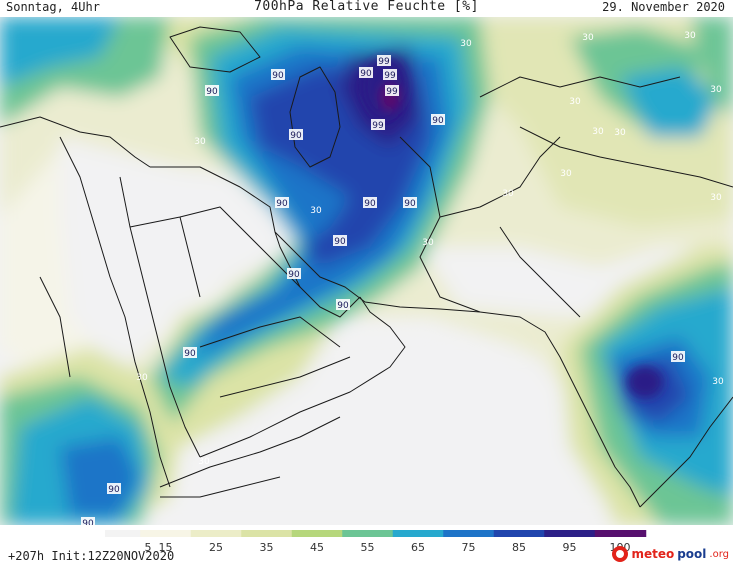 Image resolution: width=733 pixels, height=566 pixels. Describe the element at coordinates (53, 7) in the screenshot. I see `valid-time-label: Sonntag, 4Uhr` at that location.